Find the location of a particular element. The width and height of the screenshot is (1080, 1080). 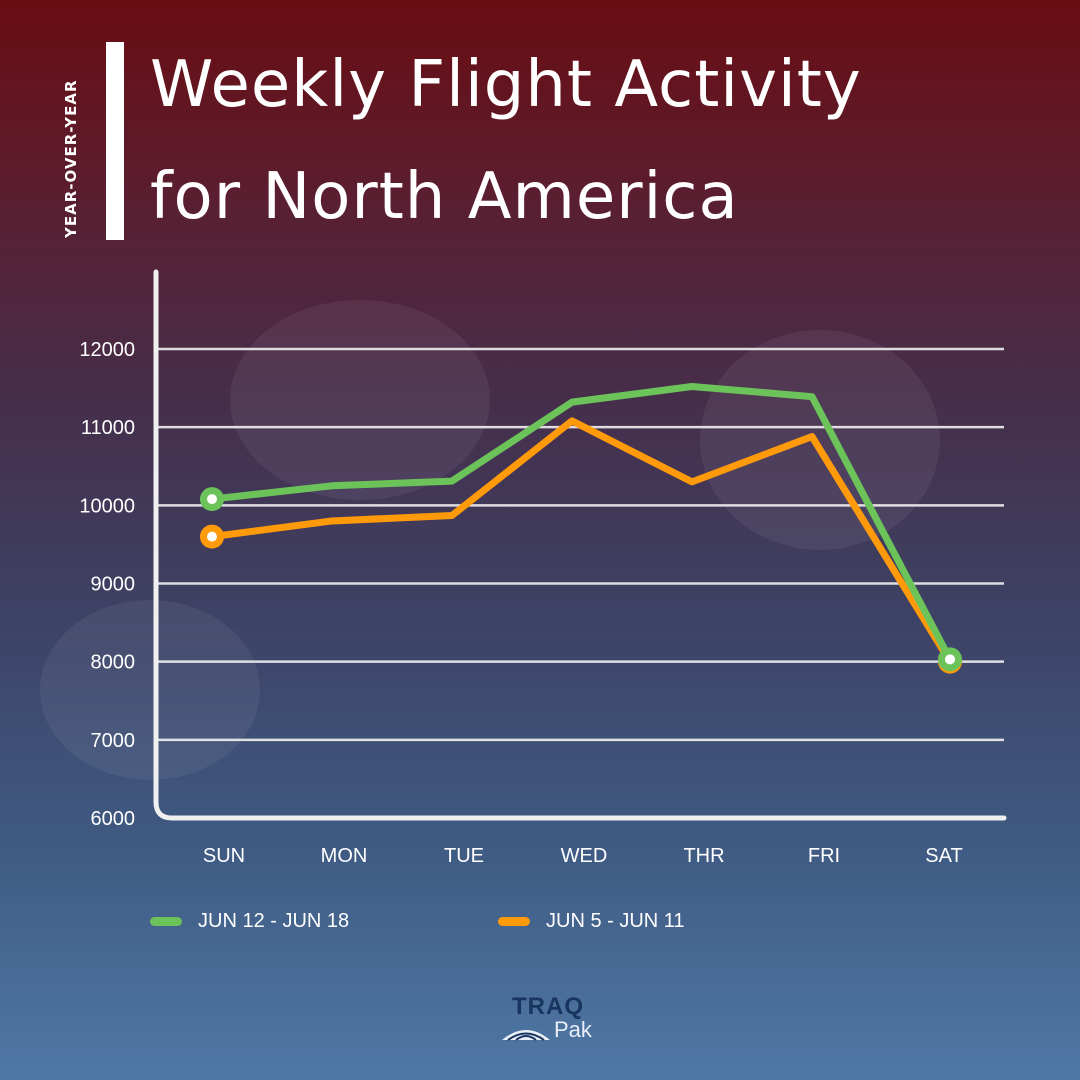

y-tick-label: 7000 is located at coordinates (113, 741).